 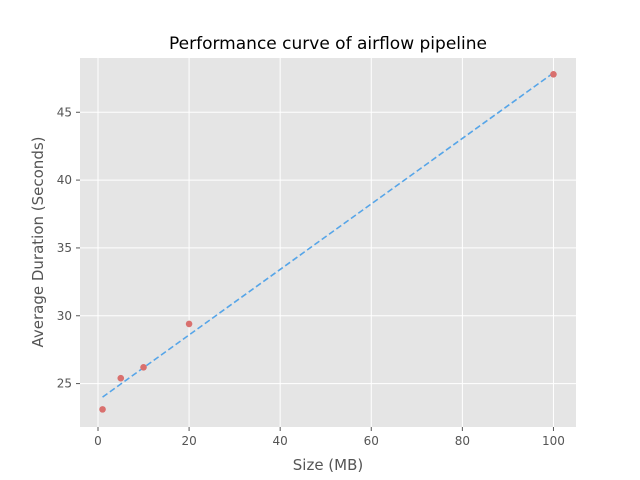 What do you see at coordinates (462, 441) in the screenshot?
I see `x-tick-label: 80` at bounding box center [462, 441].